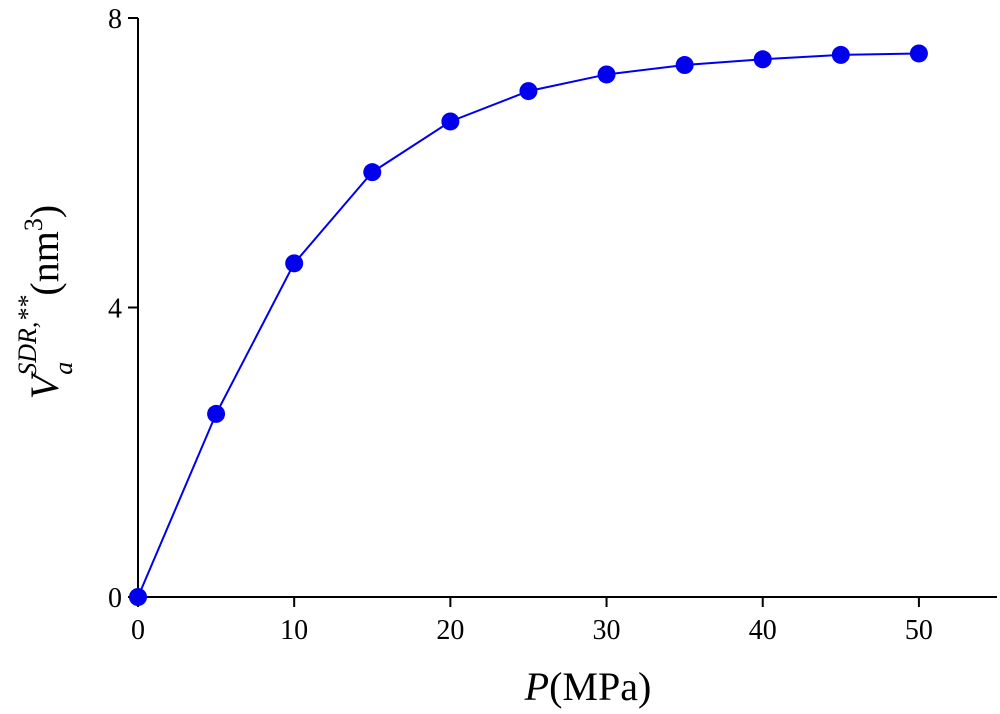  I want to click on x-label-symbol: P, so click(536, 686).